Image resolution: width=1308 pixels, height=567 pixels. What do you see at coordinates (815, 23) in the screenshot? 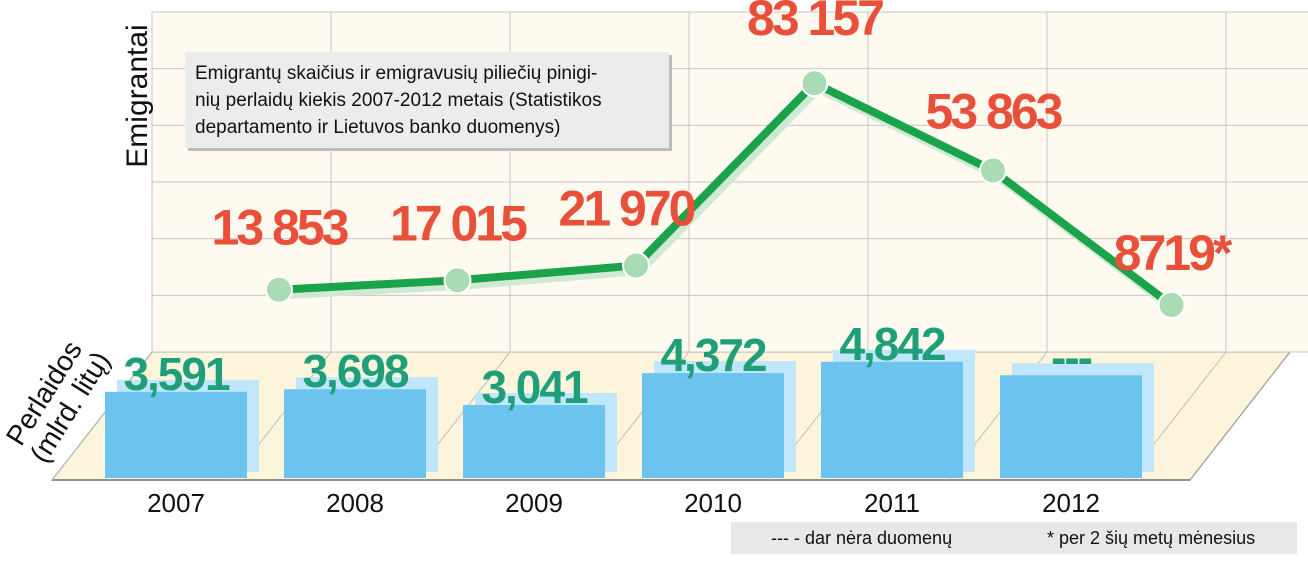
I see `line-value-label: 83 157` at bounding box center [815, 23].